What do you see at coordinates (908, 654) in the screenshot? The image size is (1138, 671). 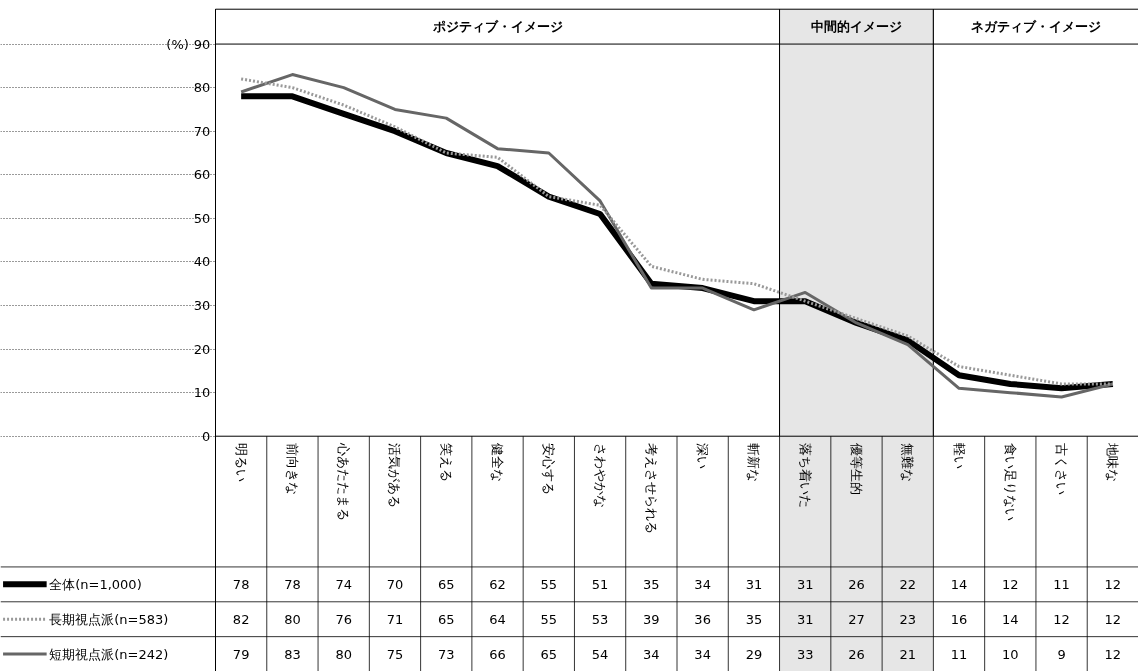 I see `data-label: 21` at bounding box center [908, 654].